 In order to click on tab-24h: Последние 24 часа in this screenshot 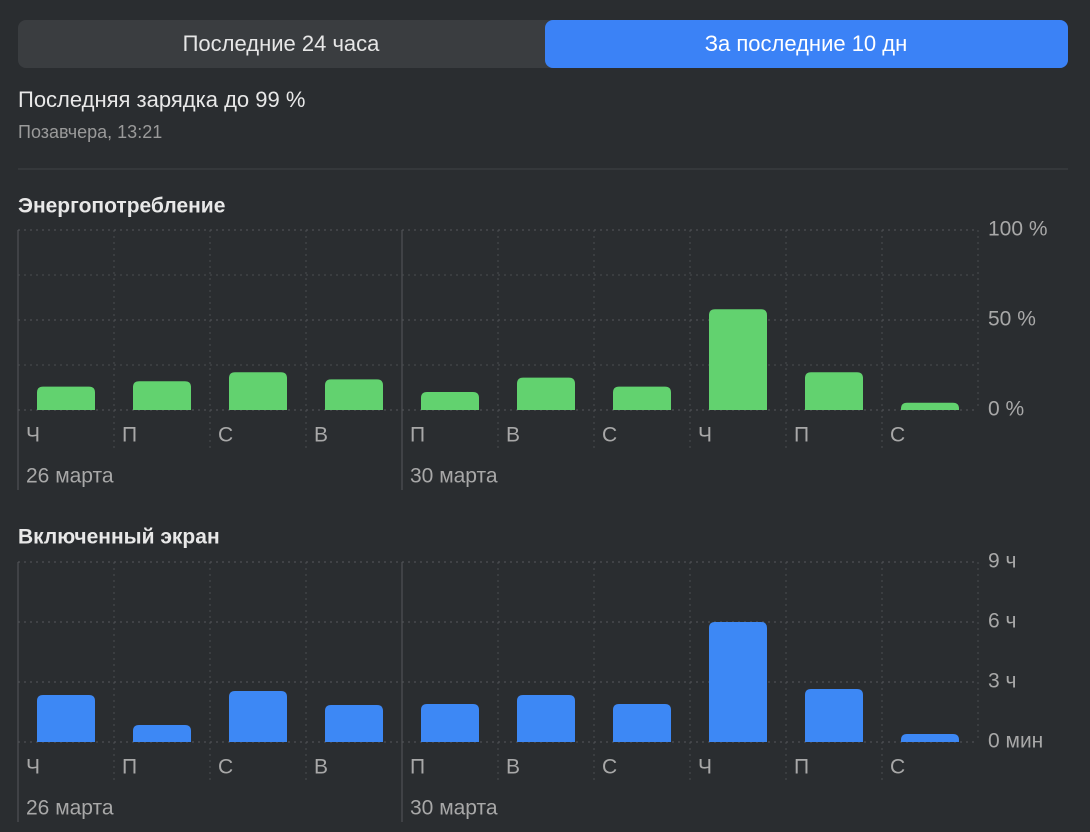, I will do `click(282, 43)`.